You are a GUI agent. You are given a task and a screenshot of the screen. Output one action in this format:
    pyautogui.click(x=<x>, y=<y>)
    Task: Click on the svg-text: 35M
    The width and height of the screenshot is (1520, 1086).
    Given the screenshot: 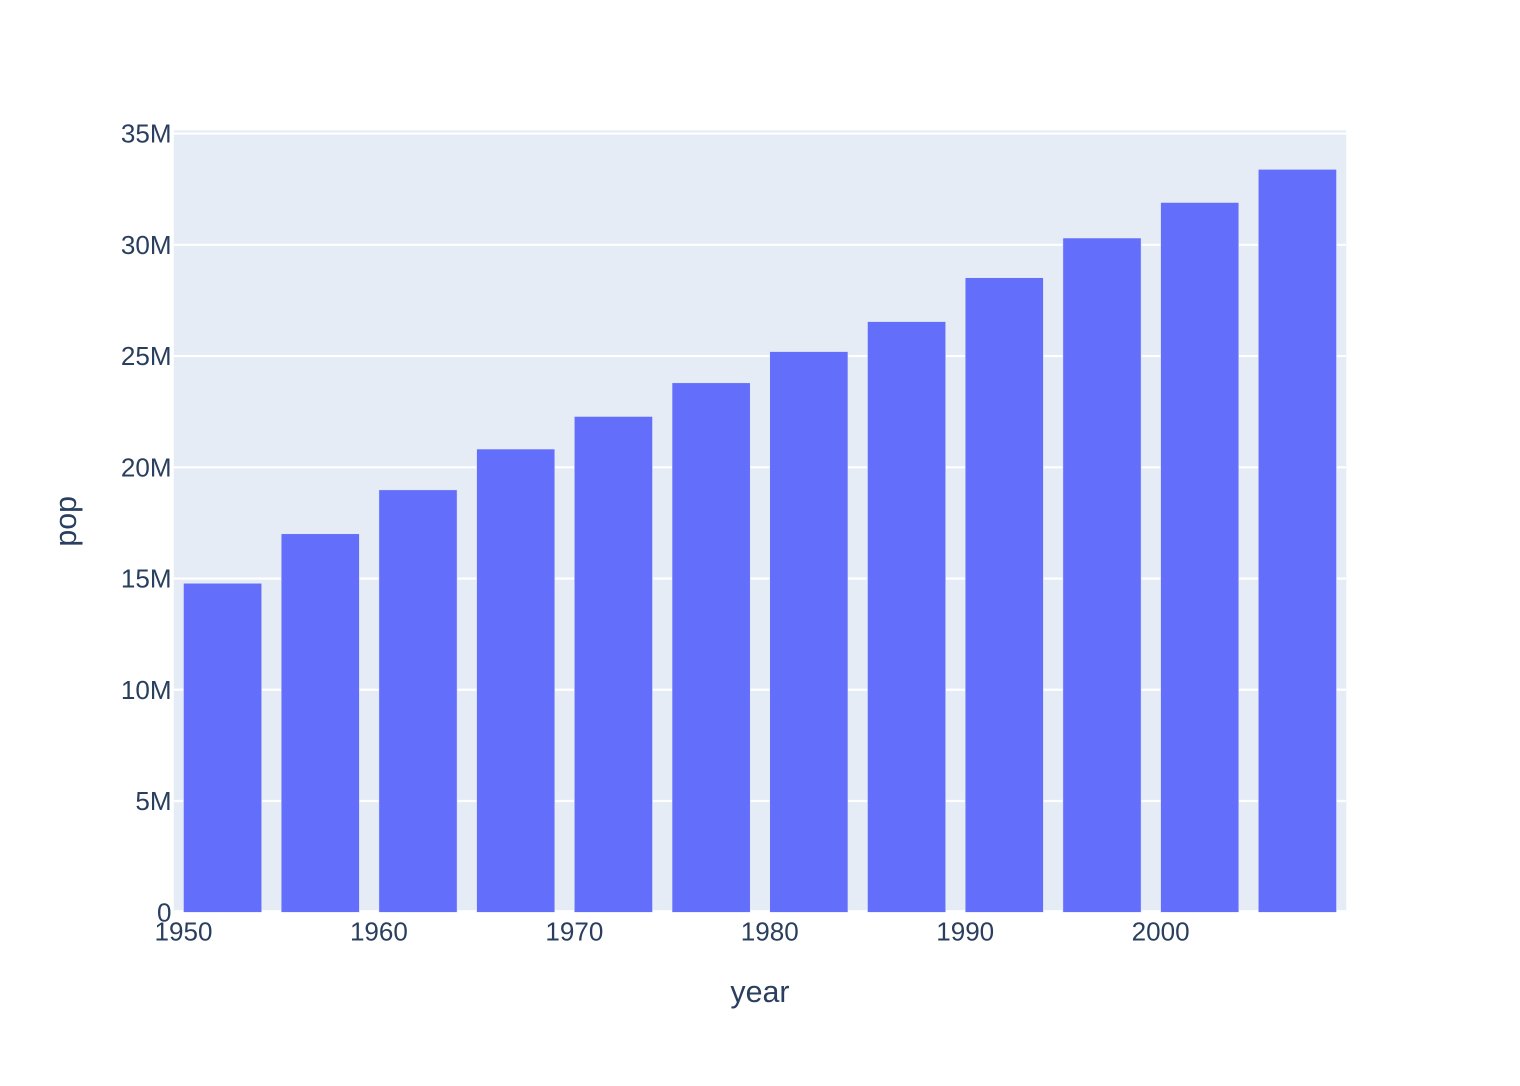 What is the action you would take?
    pyautogui.click(x=146, y=134)
    